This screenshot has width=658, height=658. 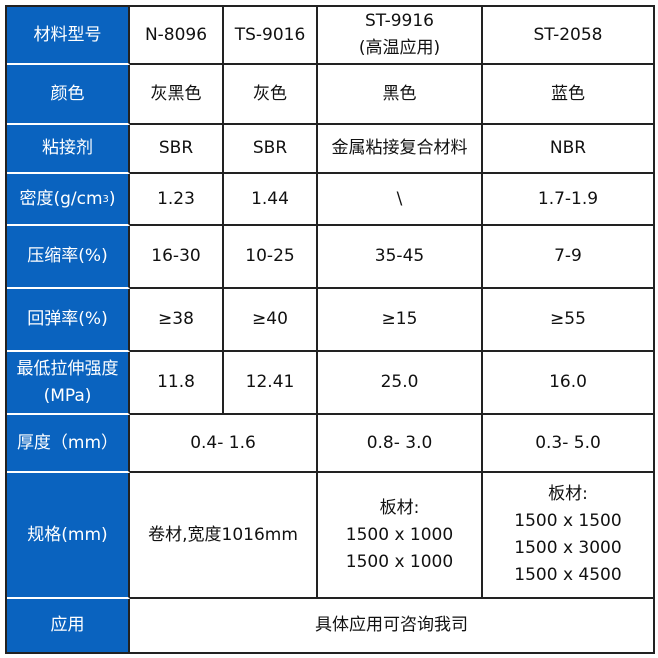 I want to click on label-text: 最低拉伸强度, so click(x=67, y=368).